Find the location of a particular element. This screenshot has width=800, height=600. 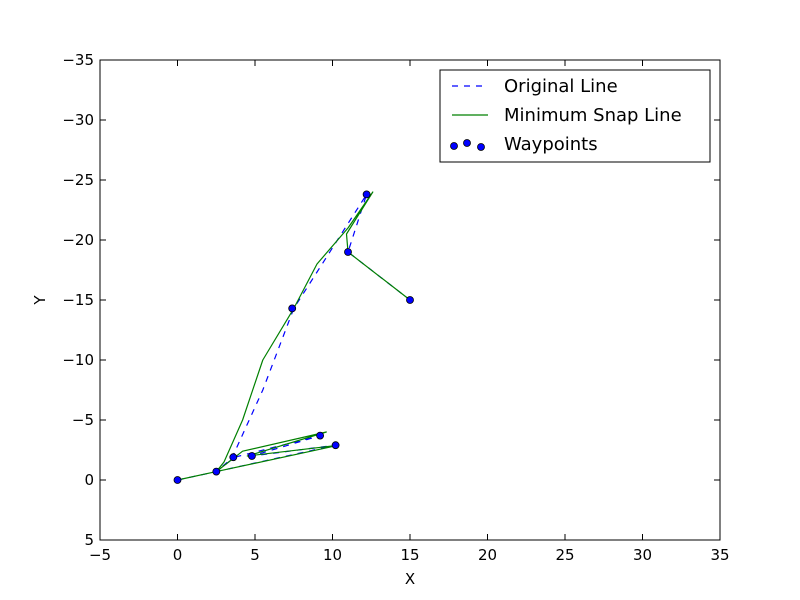

y-tick-label: −25 is located at coordinates (78, 180).